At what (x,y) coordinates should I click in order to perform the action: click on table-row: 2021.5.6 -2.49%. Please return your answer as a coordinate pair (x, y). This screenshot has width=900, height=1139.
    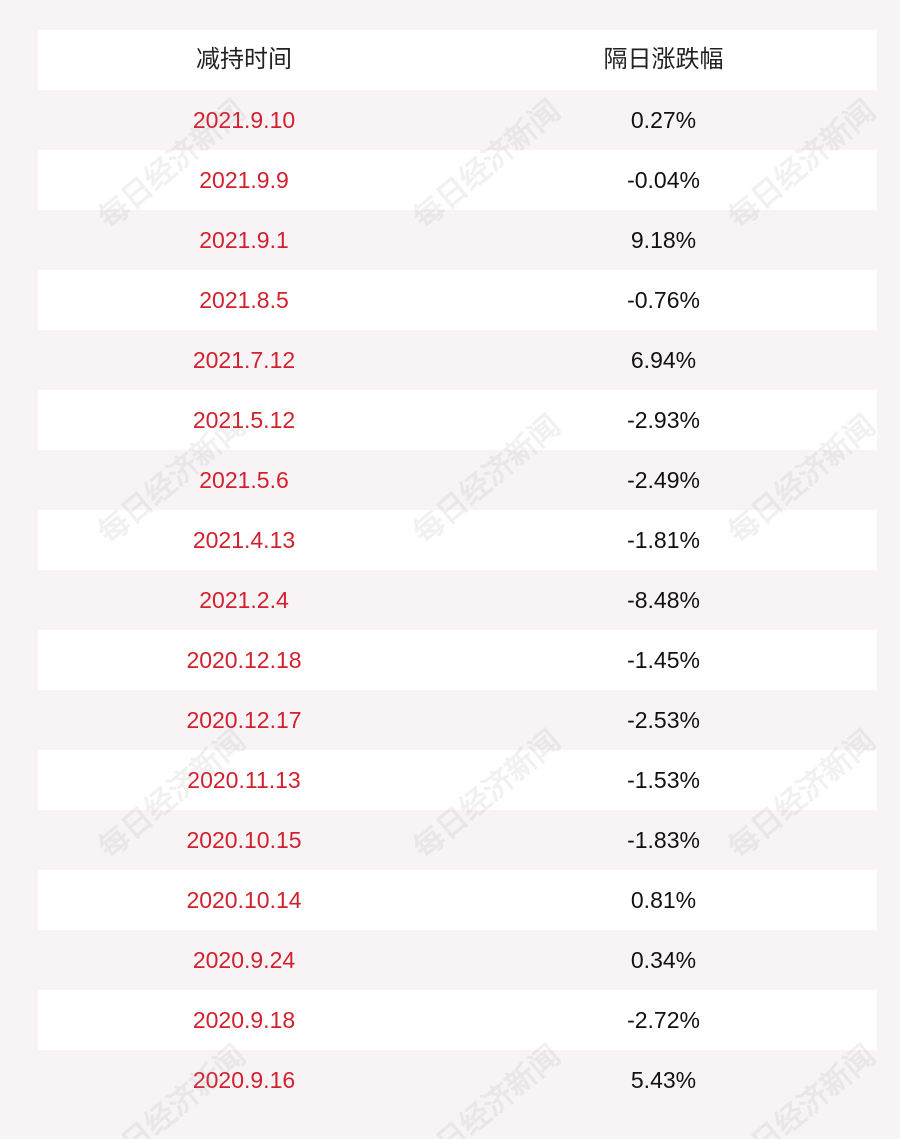
    Looking at the image, I should click on (457, 480).